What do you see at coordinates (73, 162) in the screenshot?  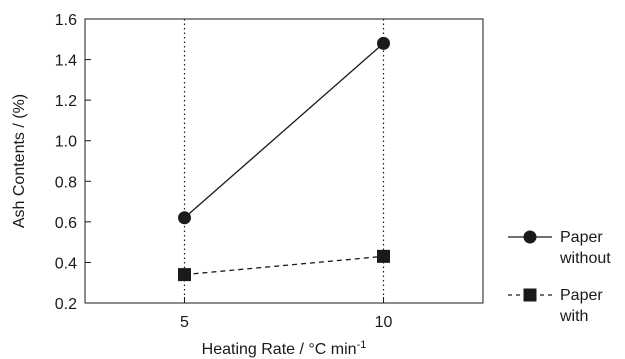 I see `y-axis: 0.2 0.4 0.6 0.8 1.0 1.2 1.4 1.6` at bounding box center [73, 162].